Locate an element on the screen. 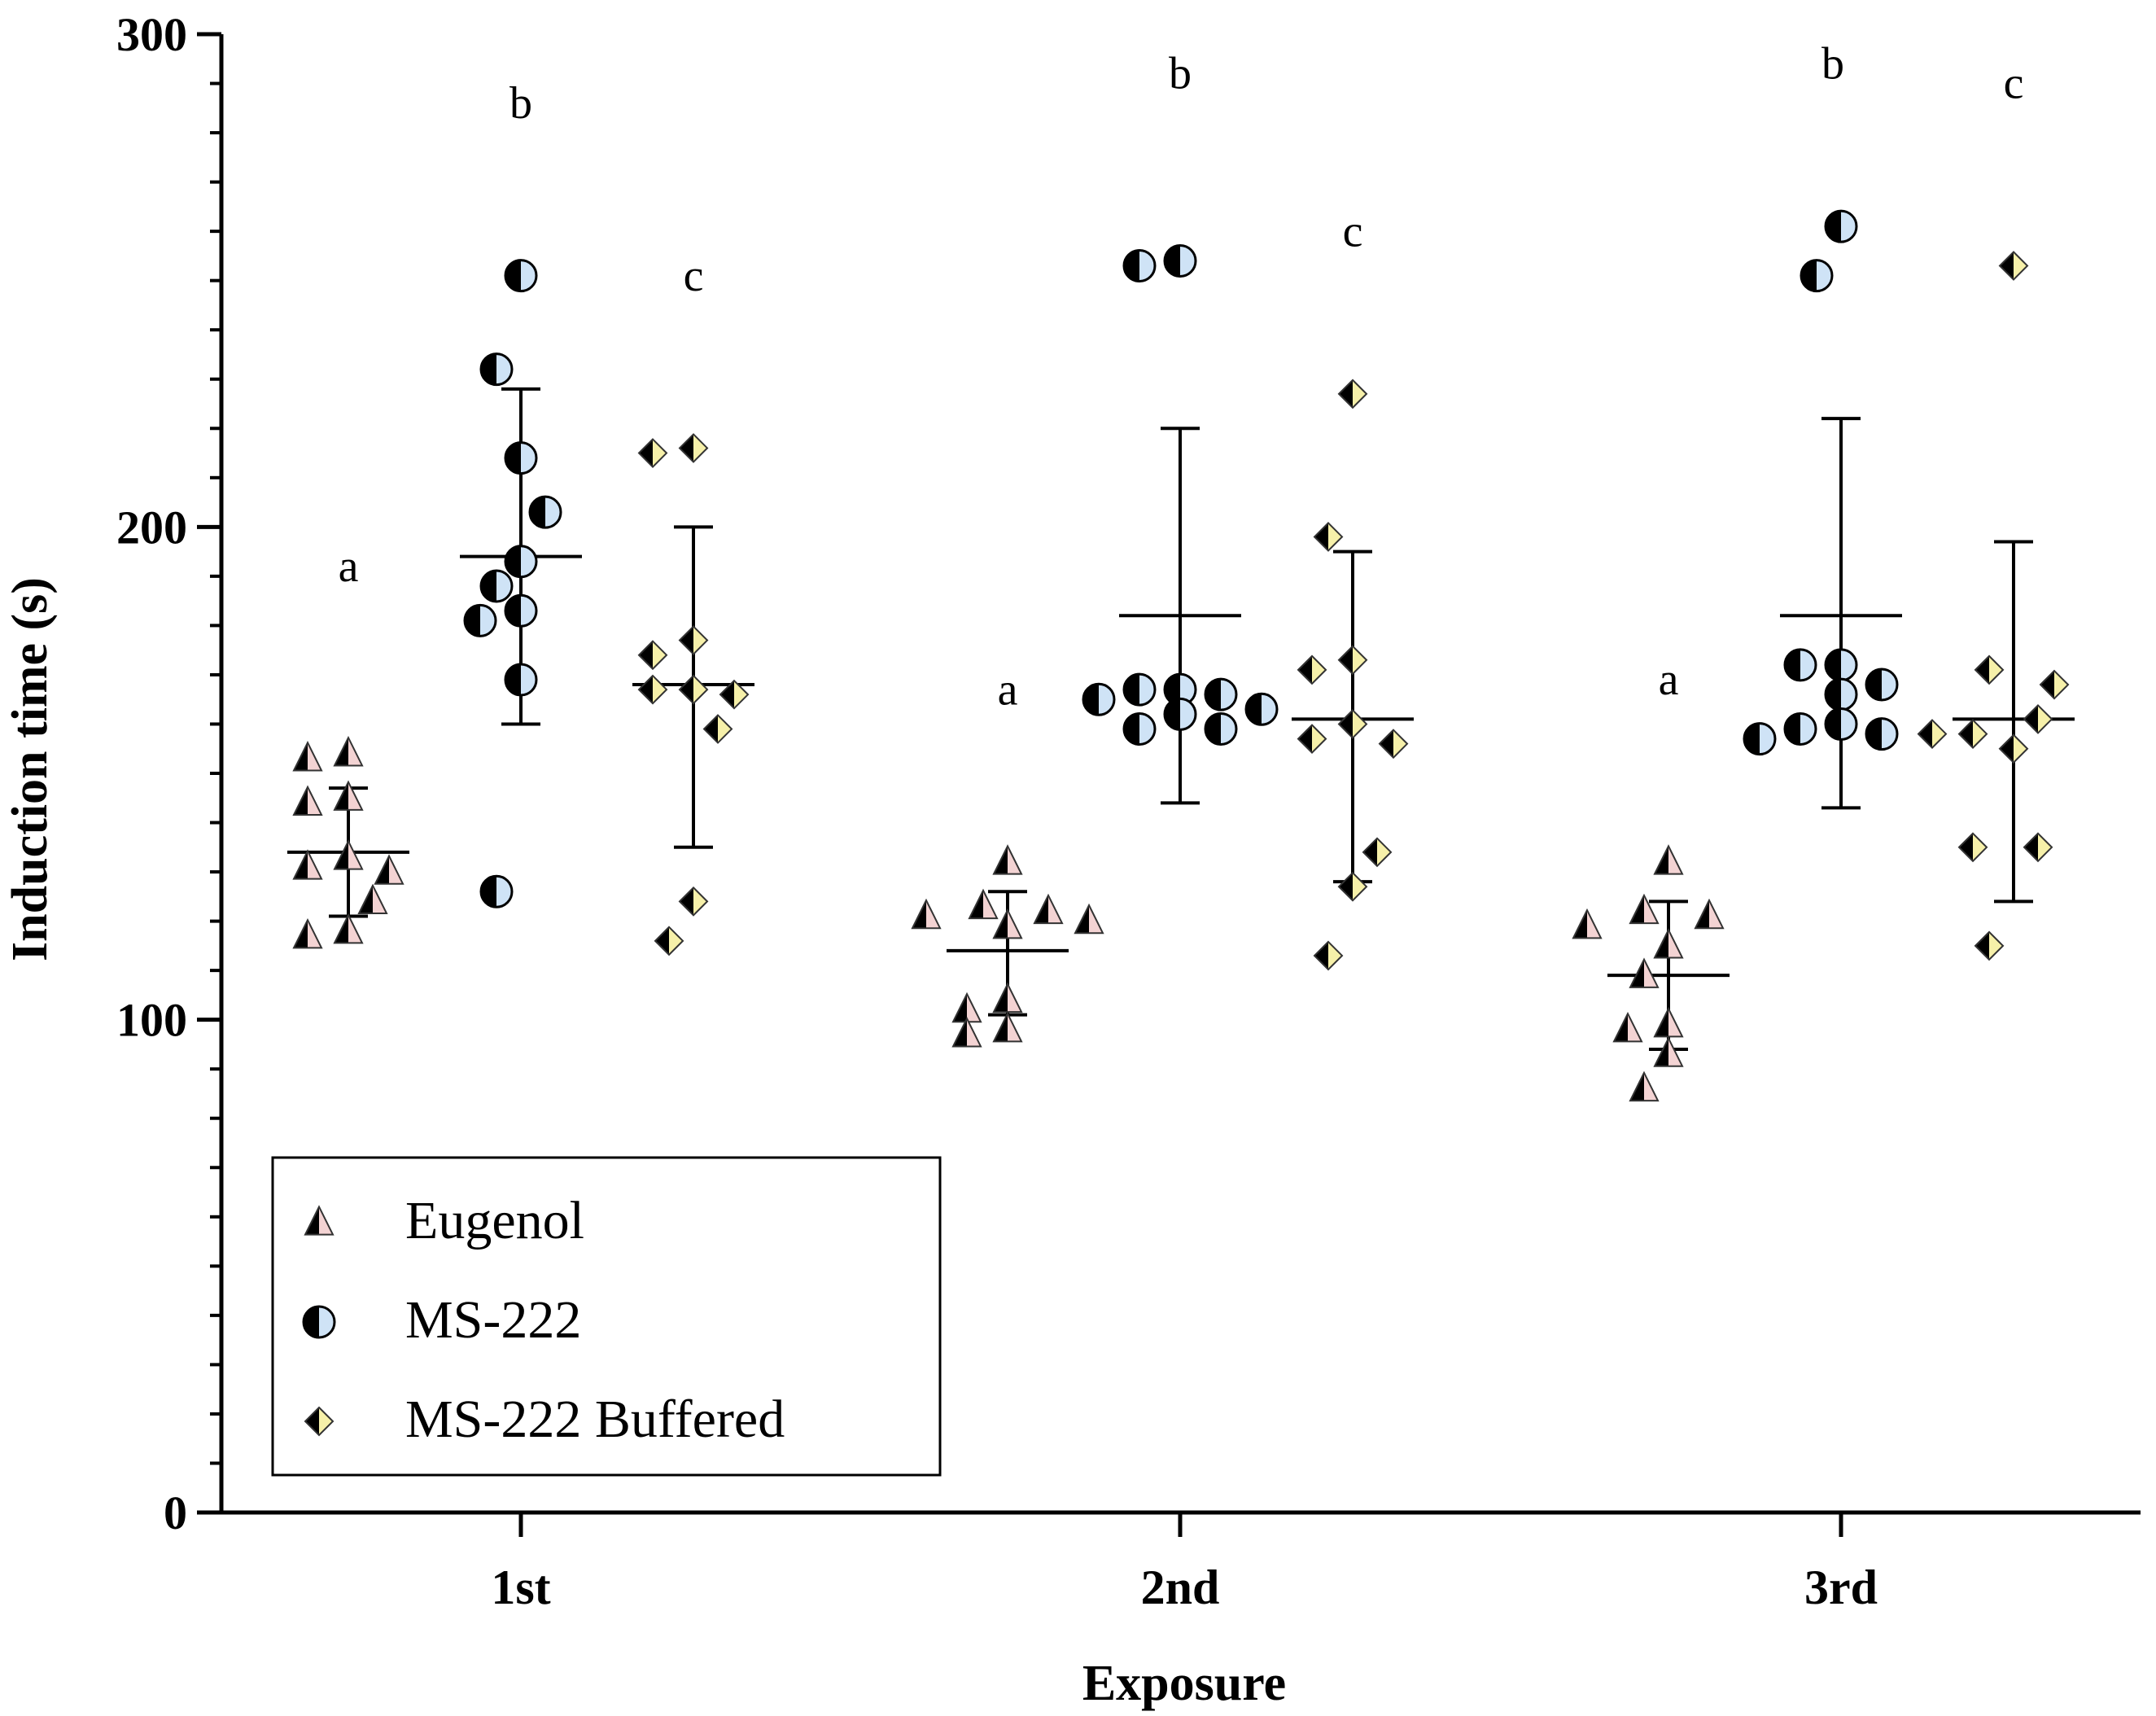 The width and height of the screenshot is (2156, 1716). x-tick-label: 1st is located at coordinates (520, 1588).